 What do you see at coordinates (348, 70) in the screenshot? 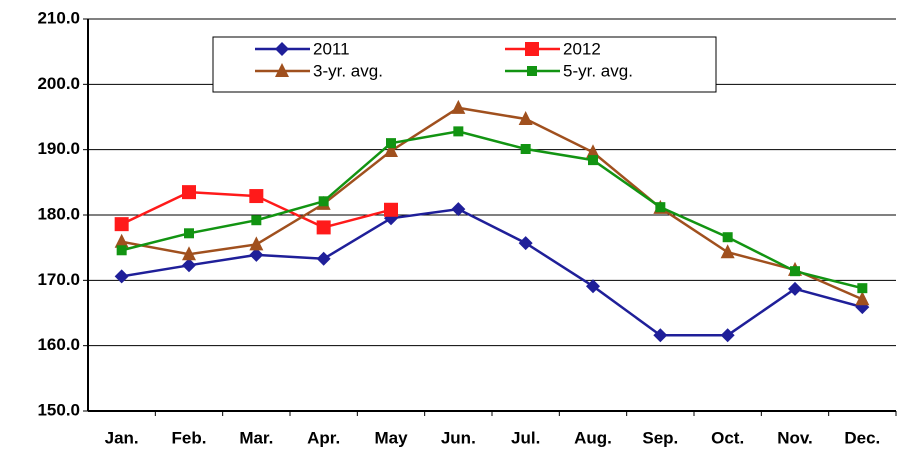
I see `legend-label: 3-yr. avg.` at bounding box center [348, 70].